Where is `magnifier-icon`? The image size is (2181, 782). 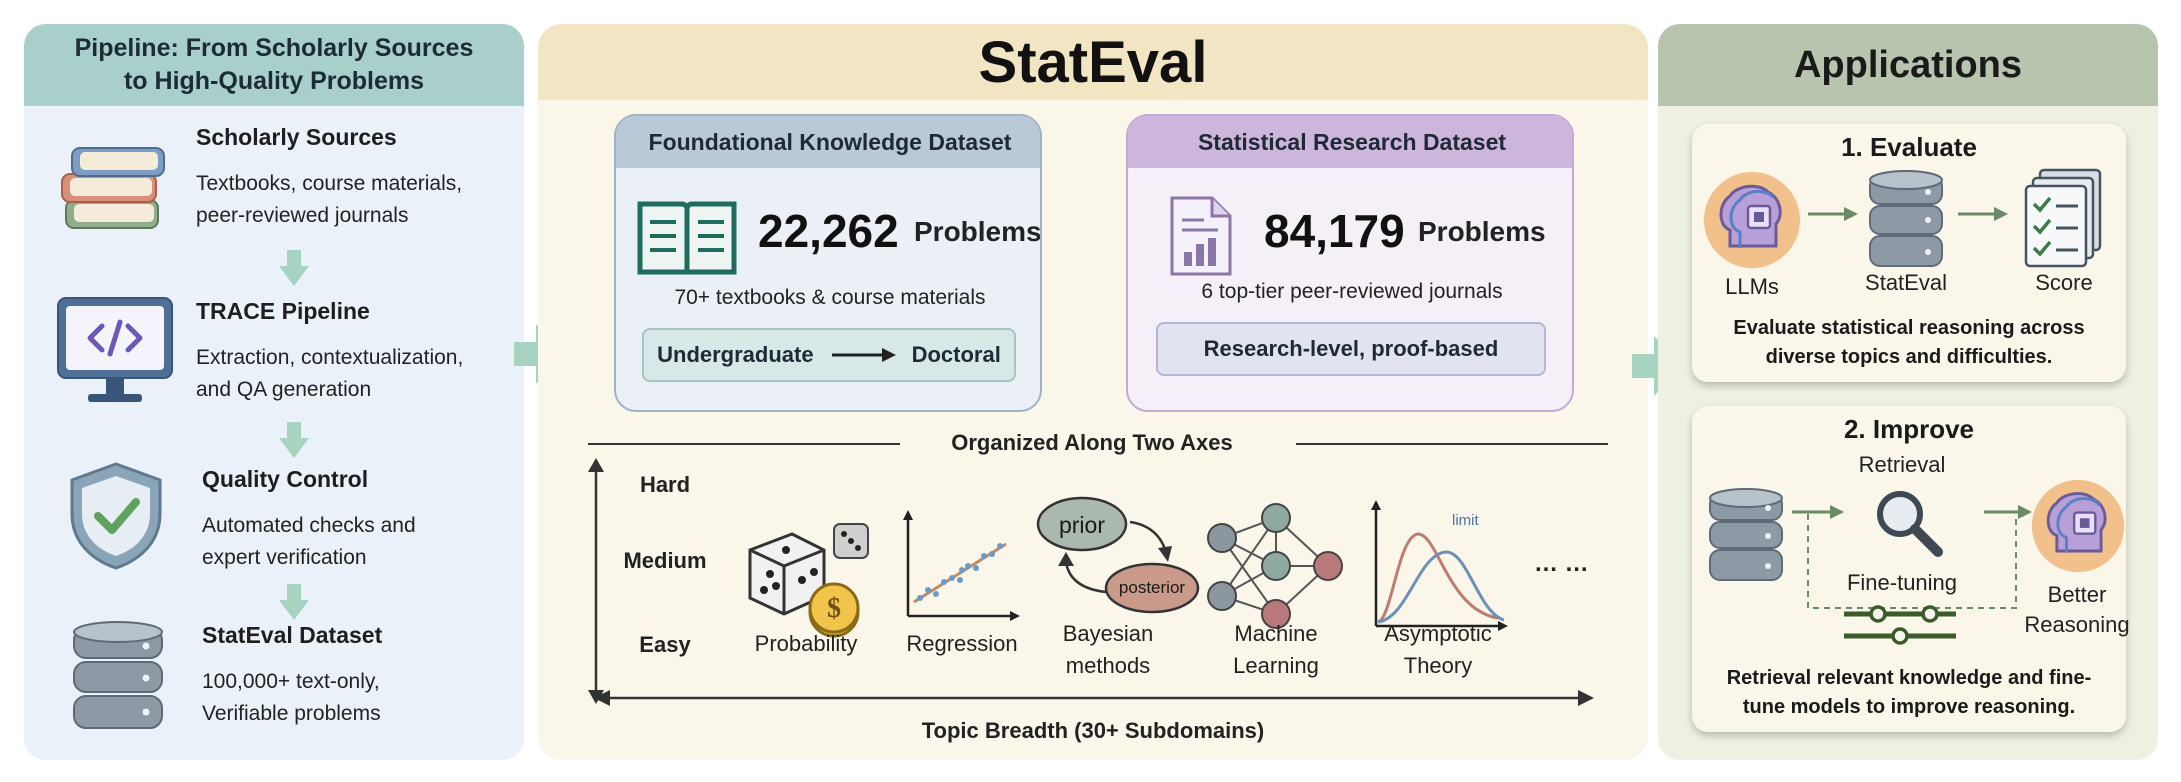 magnifier-icon is located at coordinates (1910, 524).